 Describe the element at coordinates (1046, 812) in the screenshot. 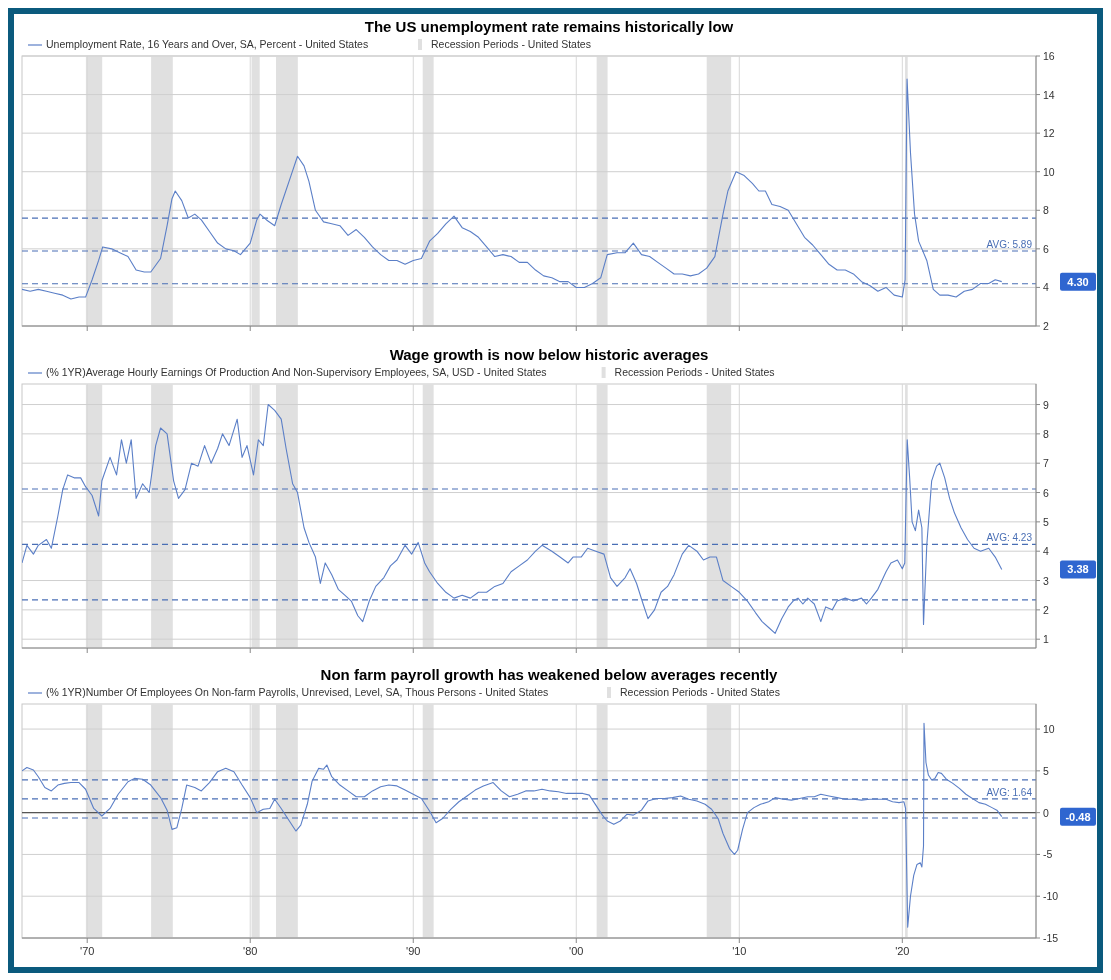

I see `y-tick-label: 0` at that location.